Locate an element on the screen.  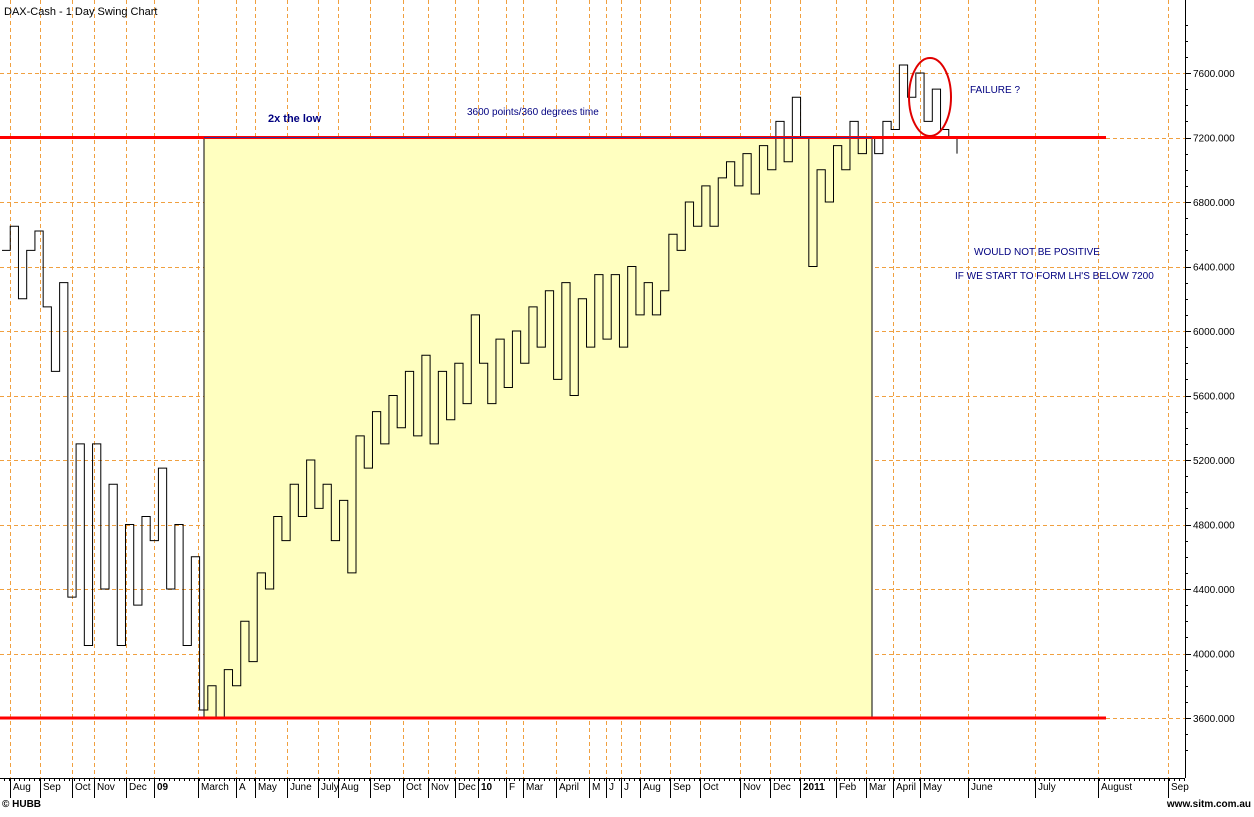
footer-url: www.sitm.com.au is located at coordinates (1208, 804).